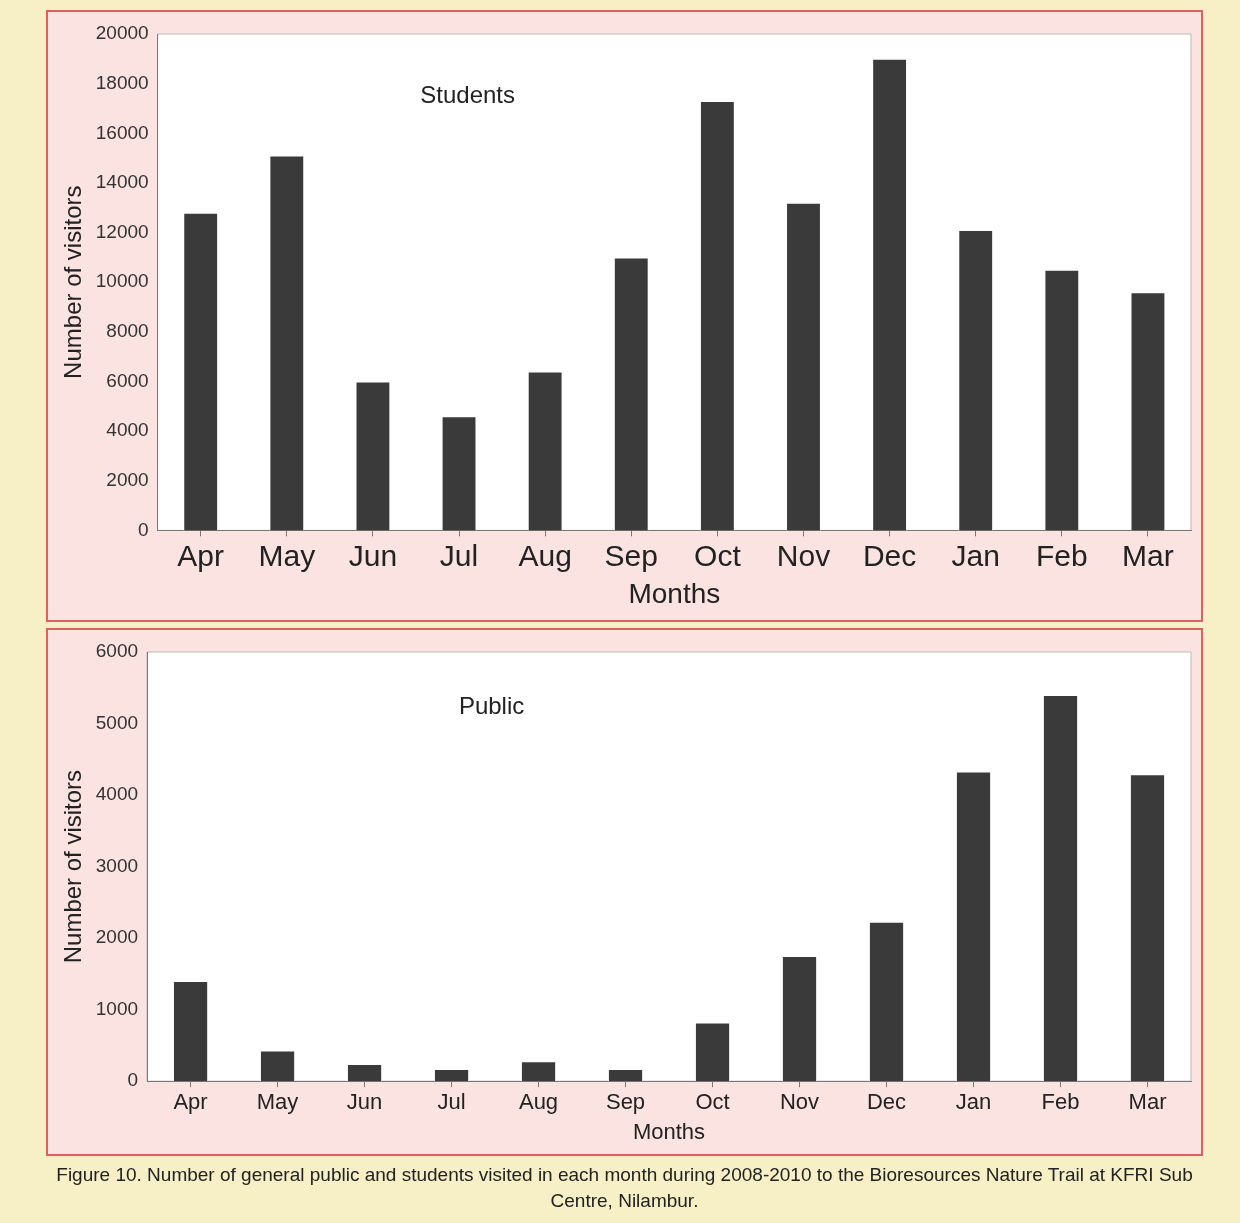  What do you see at coordinates (468, 94) in the screenshot?
I see `text: Students` at bounding box center [468, 94].